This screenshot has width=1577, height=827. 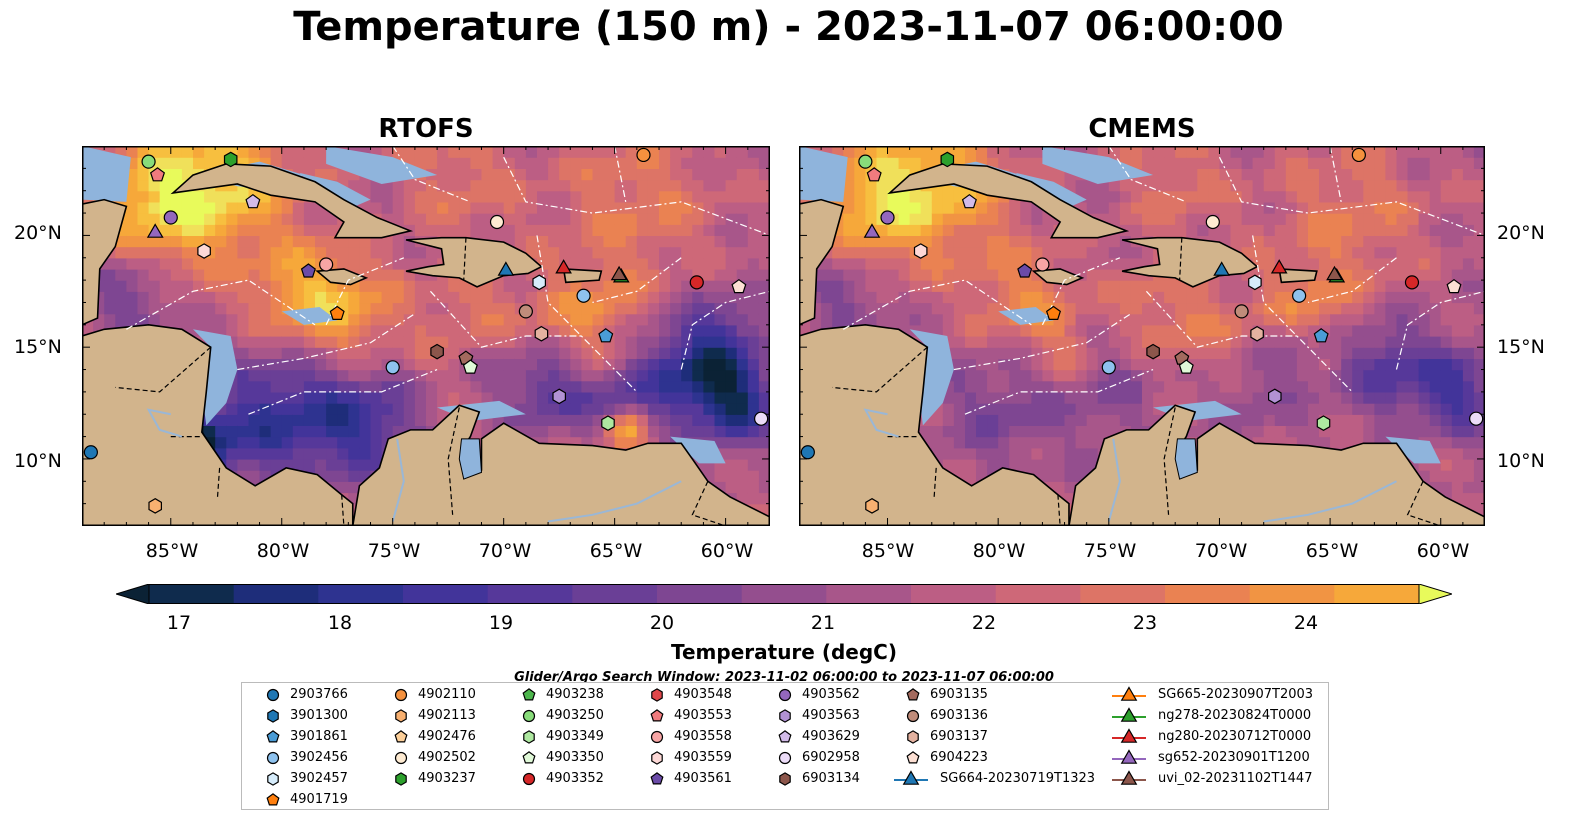 What do you see at coordinates (447, 757) in the screenshot?
I see `legend-label: 4902502` at bounding box center [447, 757].